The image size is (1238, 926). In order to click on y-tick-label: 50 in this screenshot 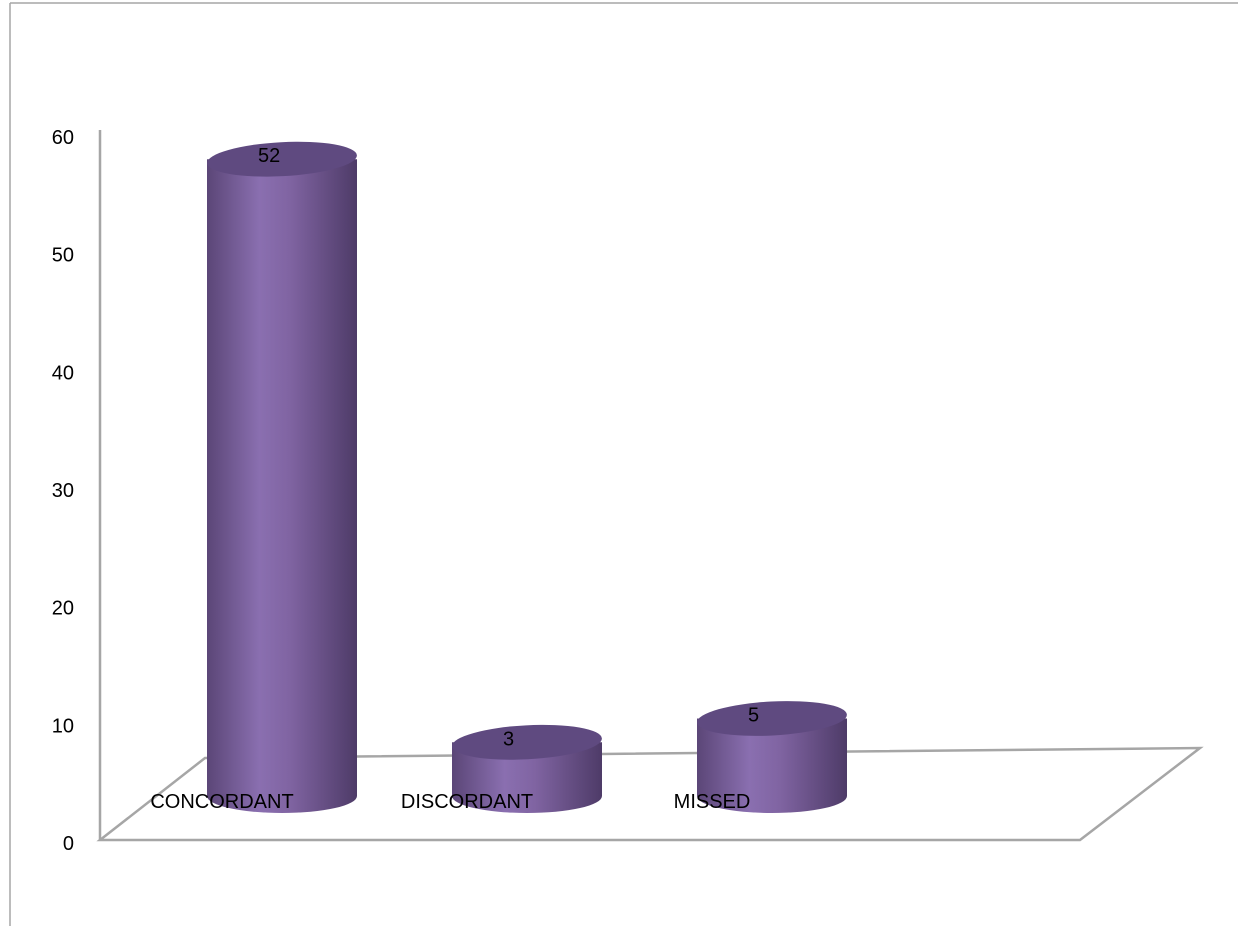, I will do `click(63, 256)`.